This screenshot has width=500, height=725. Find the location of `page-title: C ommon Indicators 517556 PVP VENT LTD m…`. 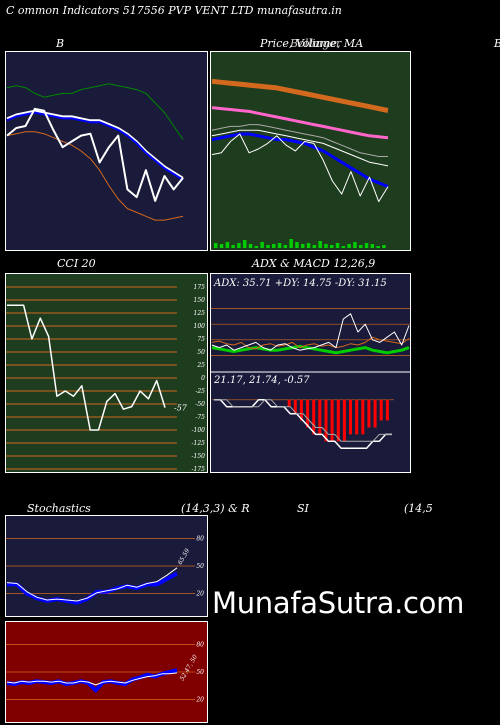

page-title: C ommon Indicators 517556 PVP VENT LTD m… is located at coordinates (174, 10).